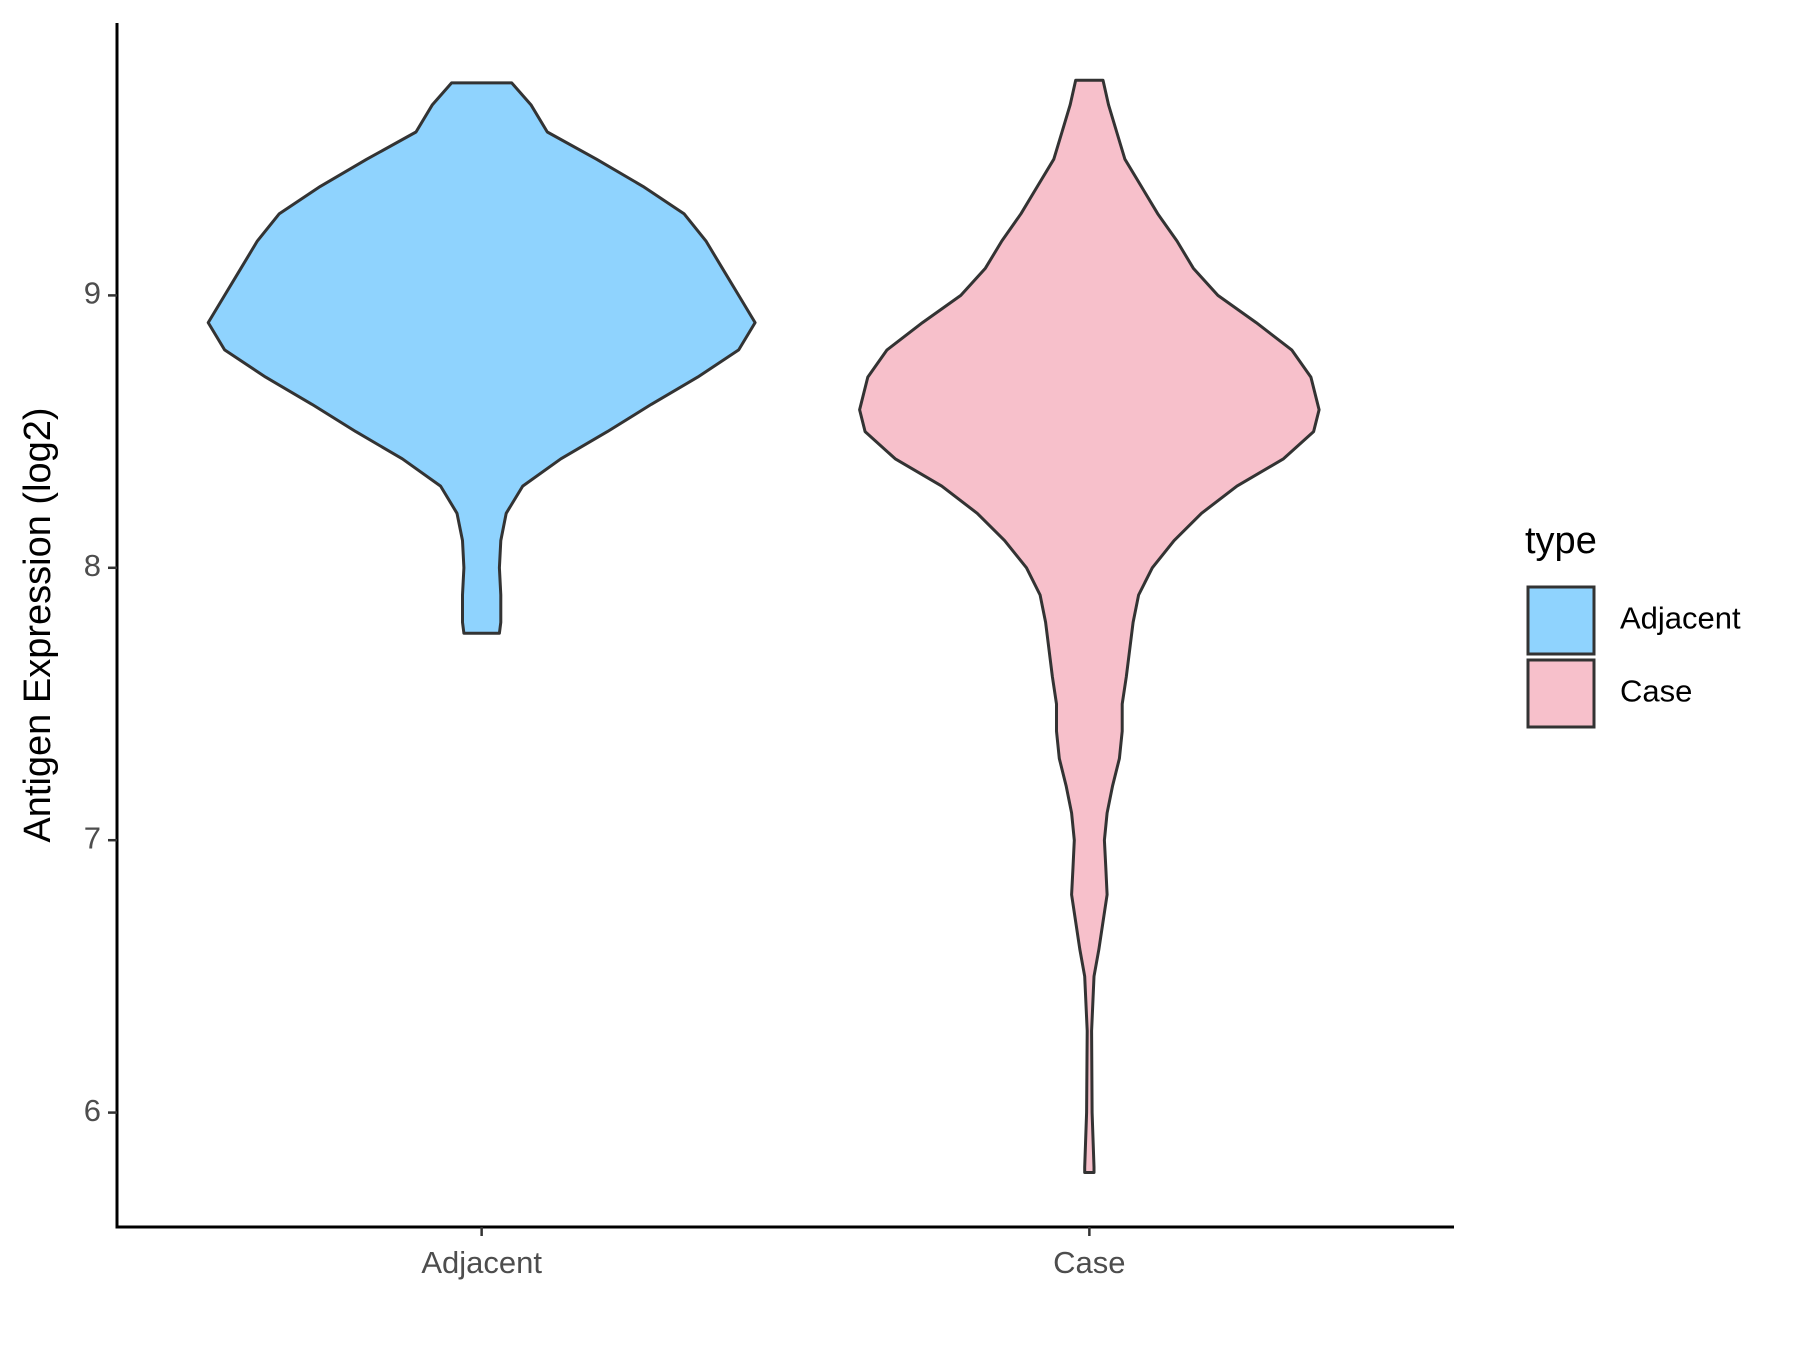  Describe the element at coordinates (481, 358) in the screenshot. I see `violin` at that location.